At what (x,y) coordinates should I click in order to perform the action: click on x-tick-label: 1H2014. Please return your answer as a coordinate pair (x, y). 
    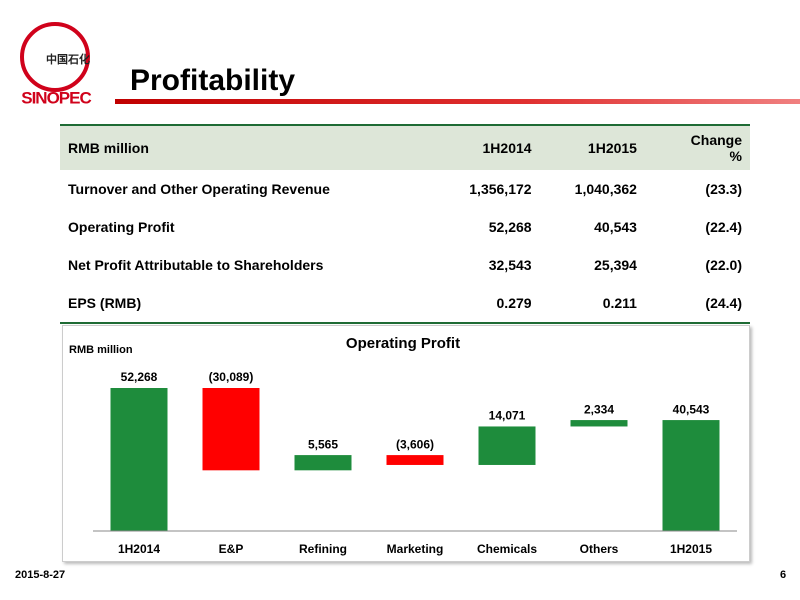
    Looking at the image, I should click on (139, 549).